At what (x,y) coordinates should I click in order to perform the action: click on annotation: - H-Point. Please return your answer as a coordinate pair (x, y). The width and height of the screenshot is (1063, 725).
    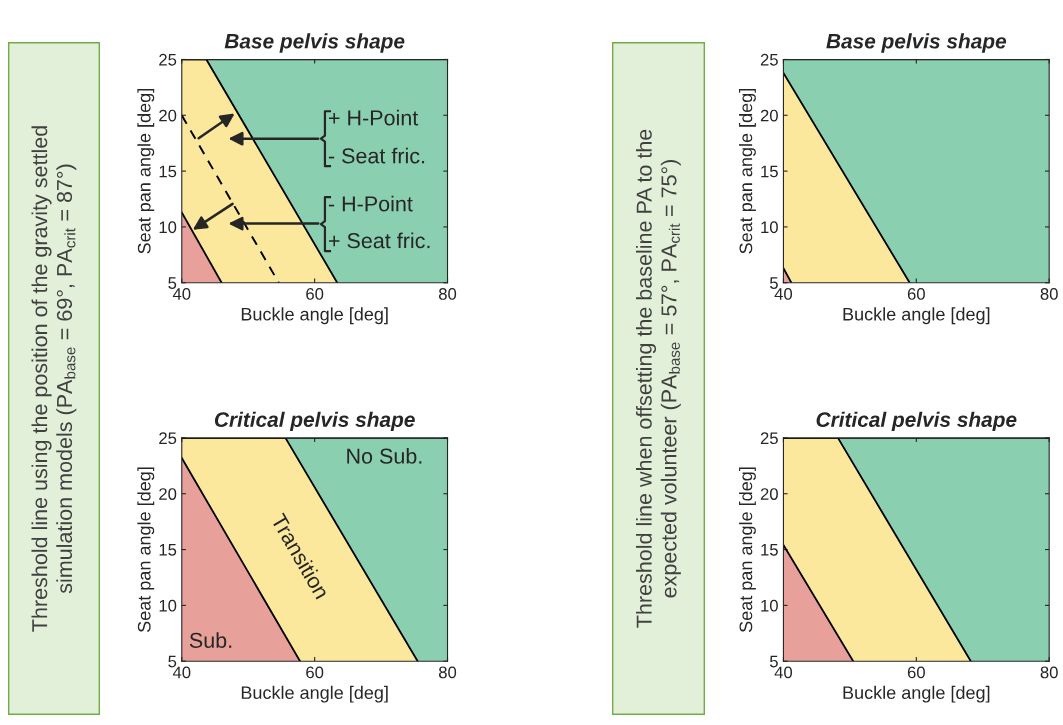
    Looking at the image, I should click on (370, 203).